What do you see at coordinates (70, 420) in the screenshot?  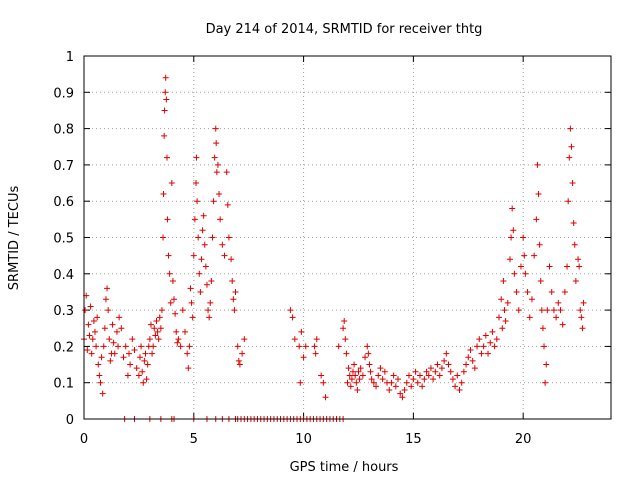 I see `y-tick-label: 0` at bounding box center [70, 420].